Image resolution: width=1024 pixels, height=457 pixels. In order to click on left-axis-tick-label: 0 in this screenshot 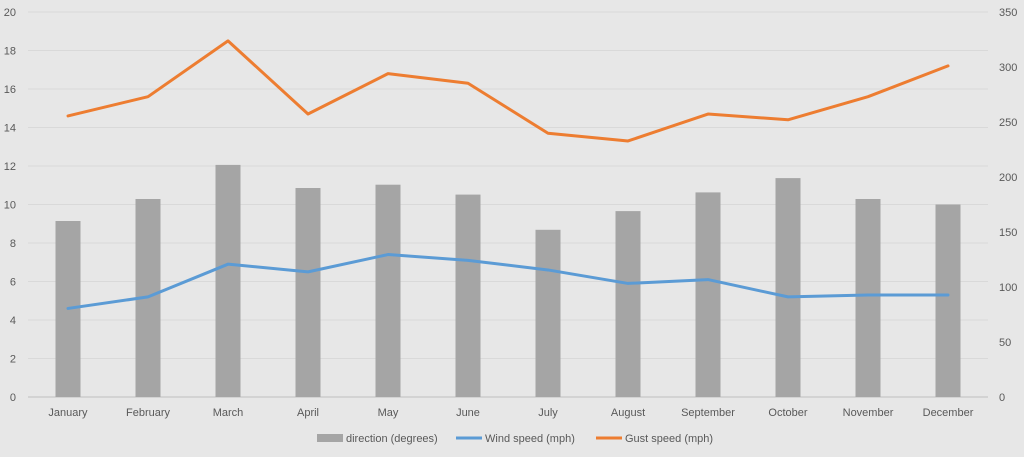, I will do `click(13, 398)`.